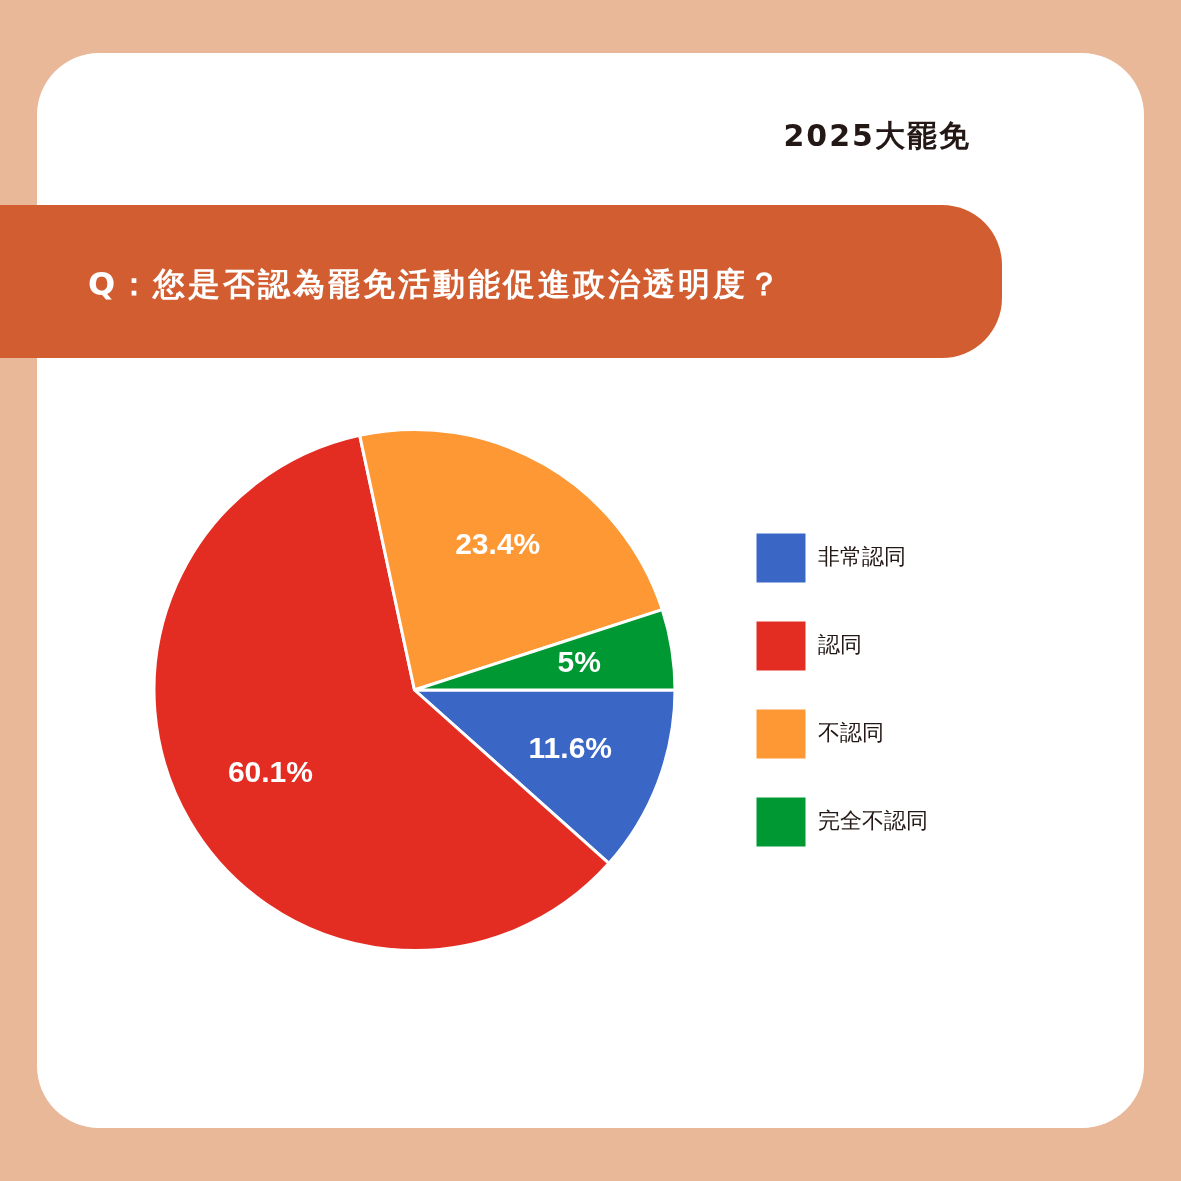 The width and height of the screenshot is (1181, 1181). What do you see at coordinates (873, 820) in the screenshot?
I see `legend-label: 完全不認同` at bounding box center [873, 820].